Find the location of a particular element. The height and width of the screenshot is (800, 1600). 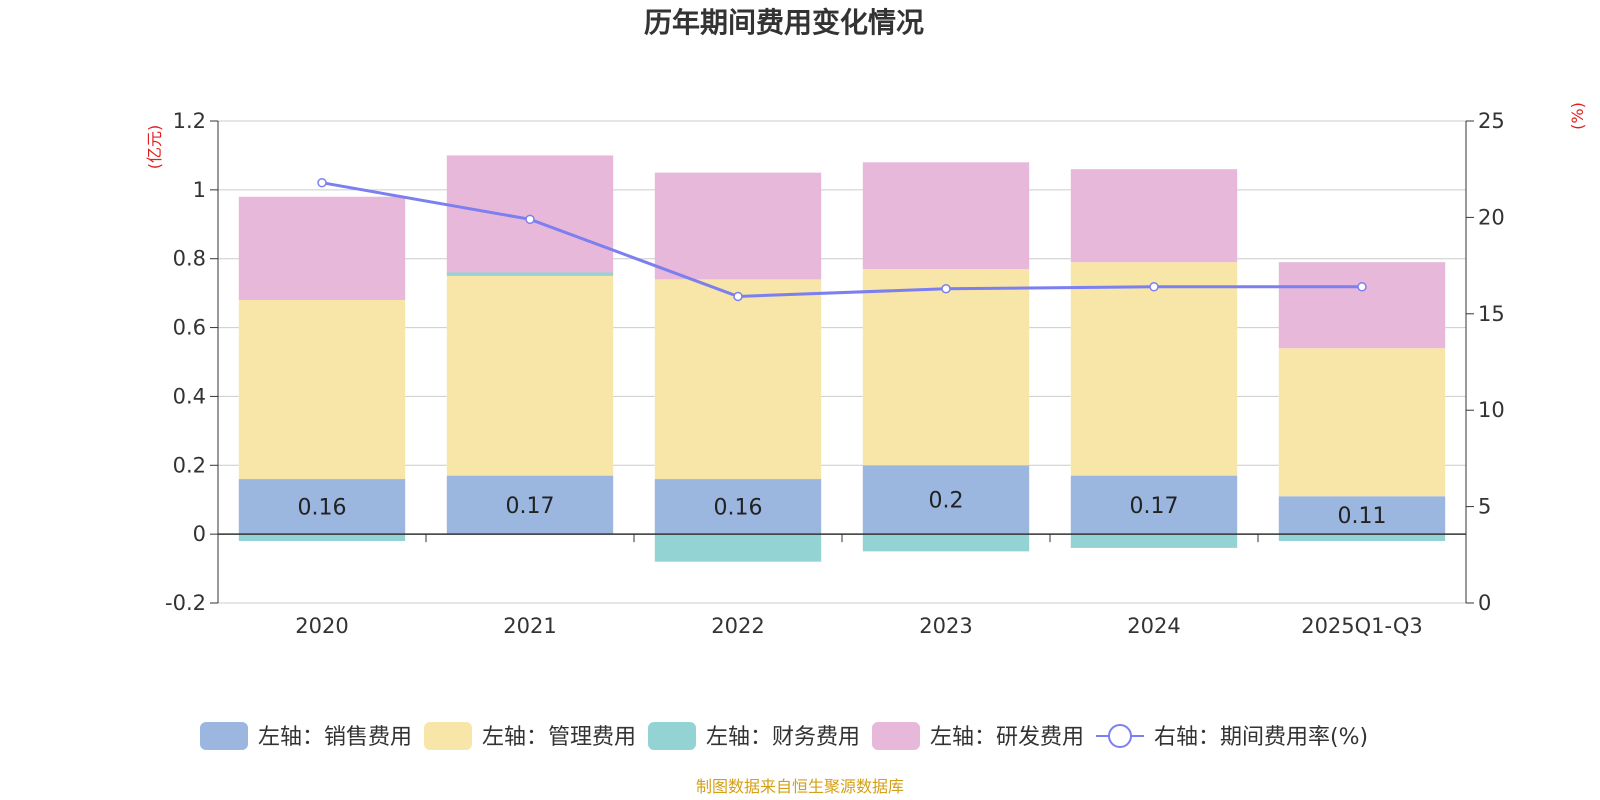

legend-label: 右轴：期间费用率(%) is located at coordinates (1261, 737).